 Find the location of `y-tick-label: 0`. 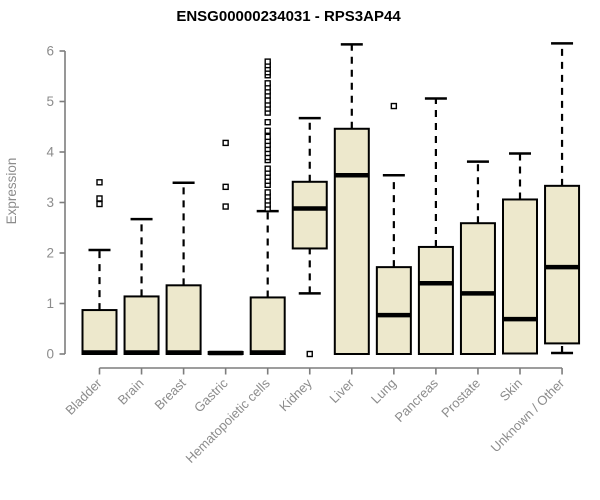

y-tick-label: 0 is located at coordinates (50, 354).